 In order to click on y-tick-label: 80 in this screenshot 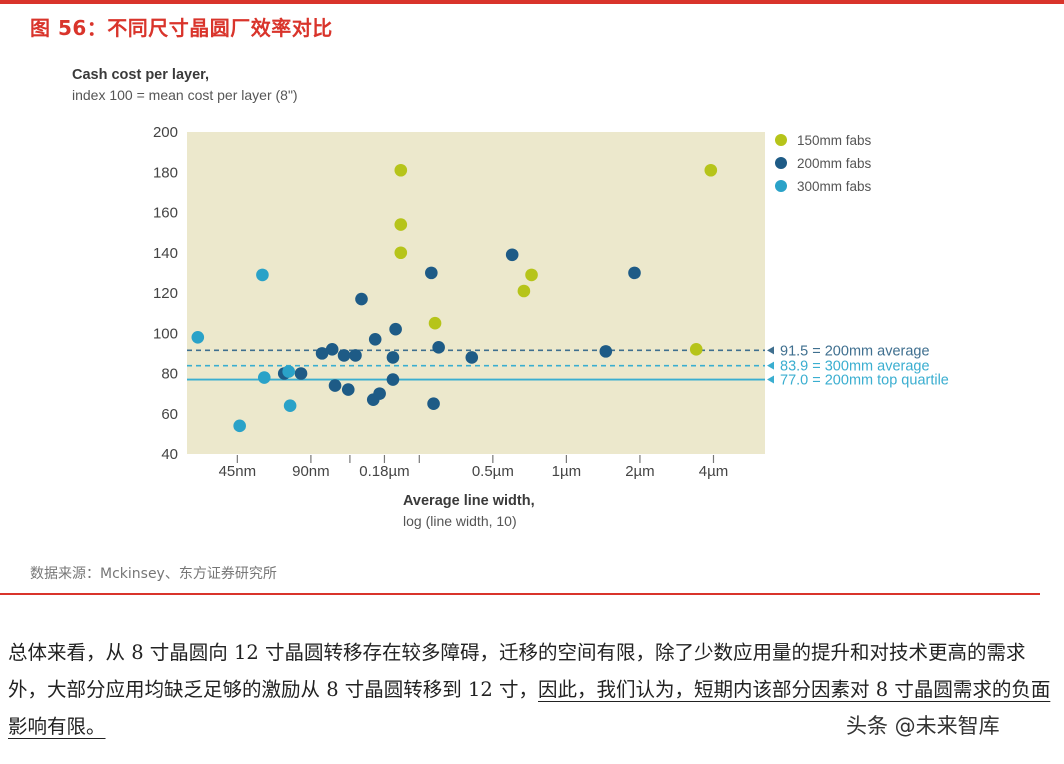, I will do `click(169, 374)`.